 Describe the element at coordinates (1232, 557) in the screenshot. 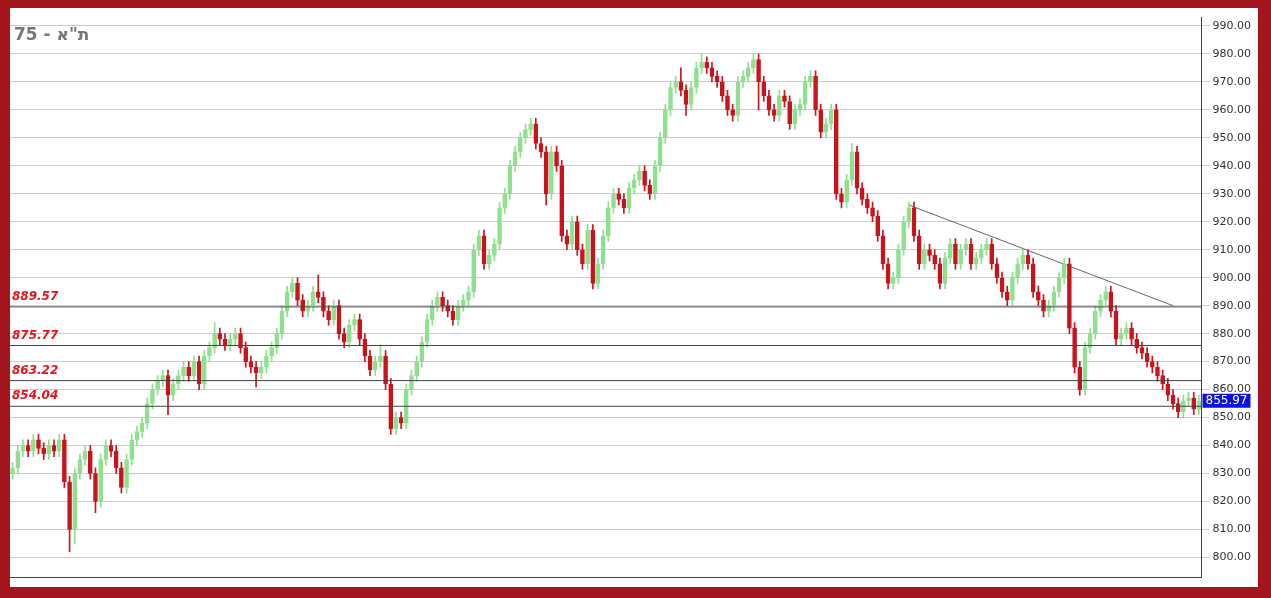

I see `y-tick-label: 800.00` at that location.